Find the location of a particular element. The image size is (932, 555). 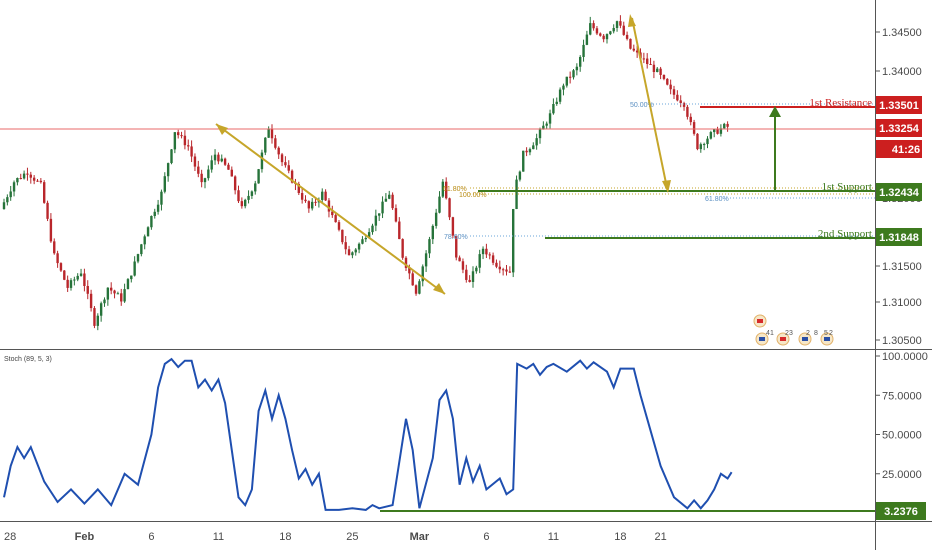

fib-label-b: 100.00% is located at coordinates (473, 195).